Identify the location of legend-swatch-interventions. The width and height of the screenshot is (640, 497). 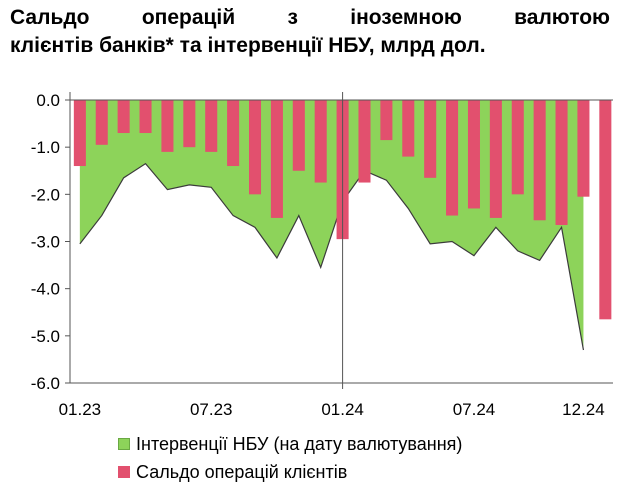
(124, 444).